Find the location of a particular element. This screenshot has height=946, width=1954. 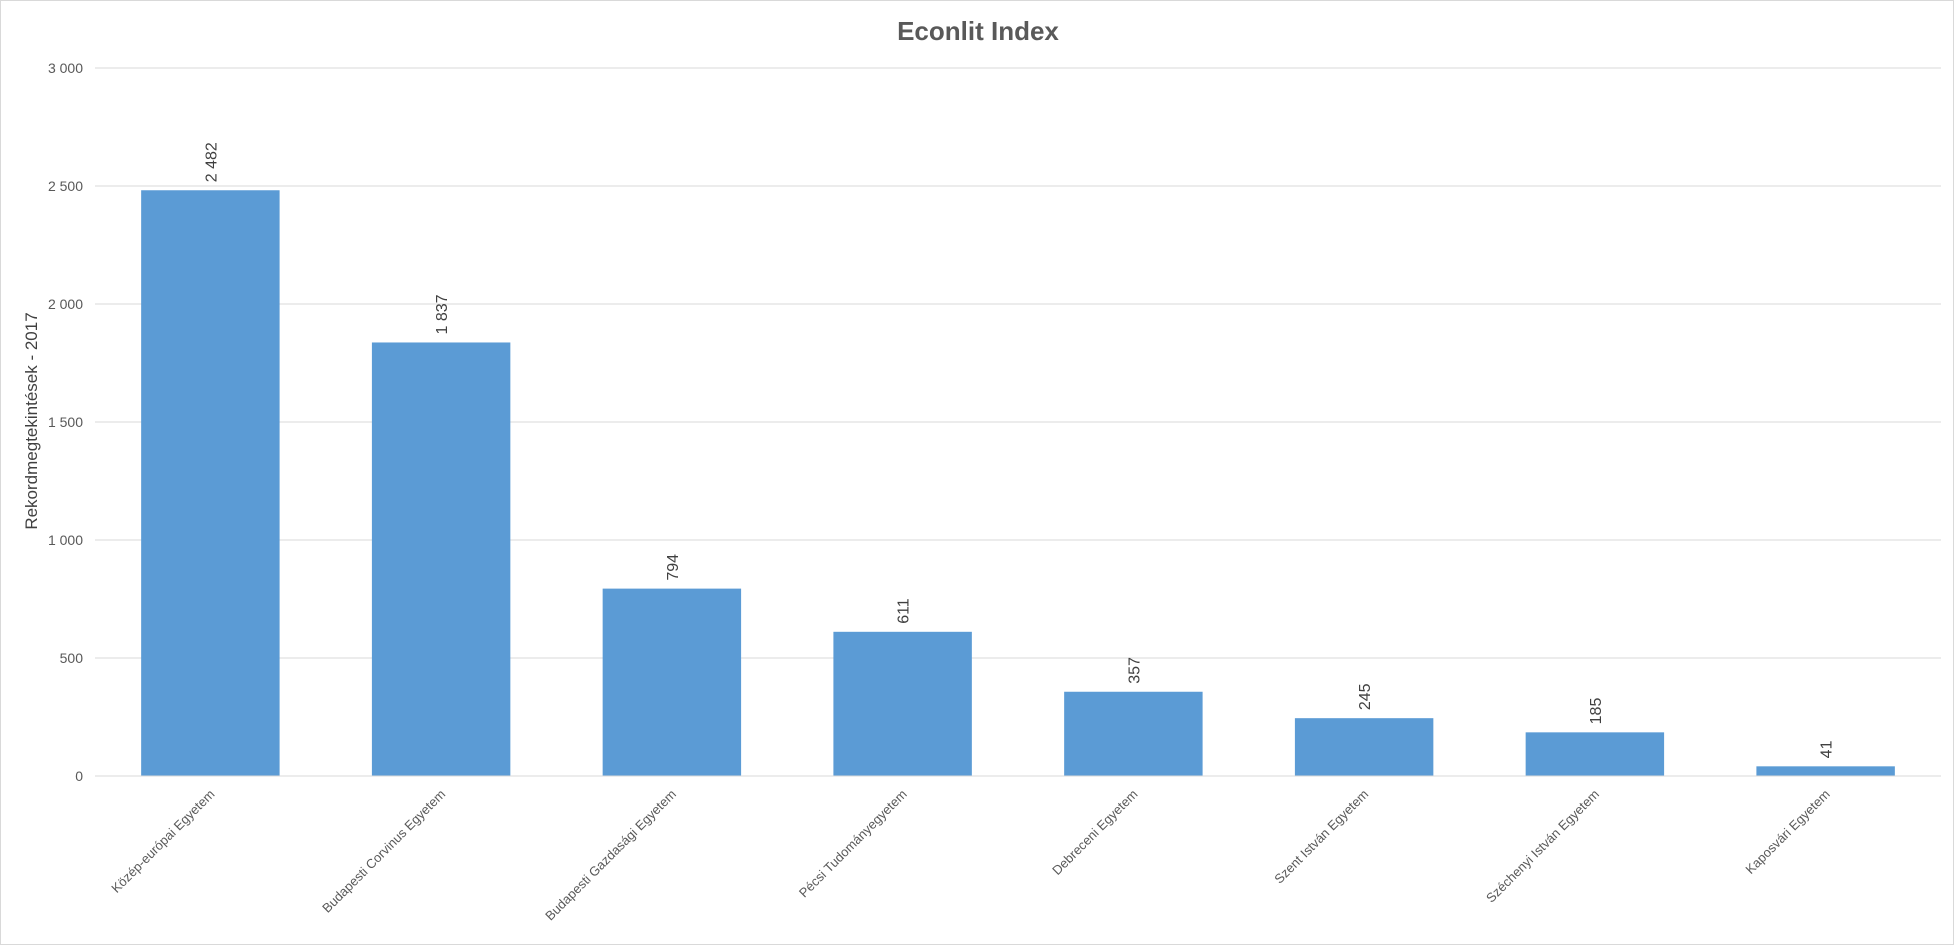

data-label: 185 is located at coordinates (1596, 711).